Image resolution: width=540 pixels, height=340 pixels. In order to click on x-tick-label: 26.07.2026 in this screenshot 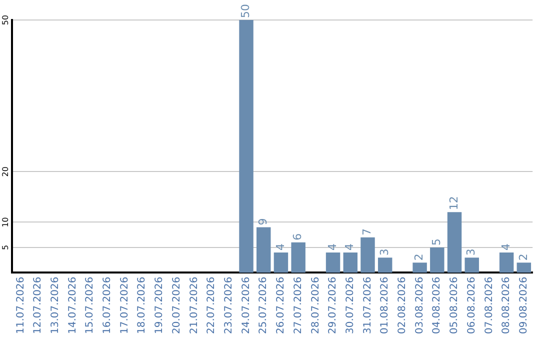, I will do `click(281, 305)`.